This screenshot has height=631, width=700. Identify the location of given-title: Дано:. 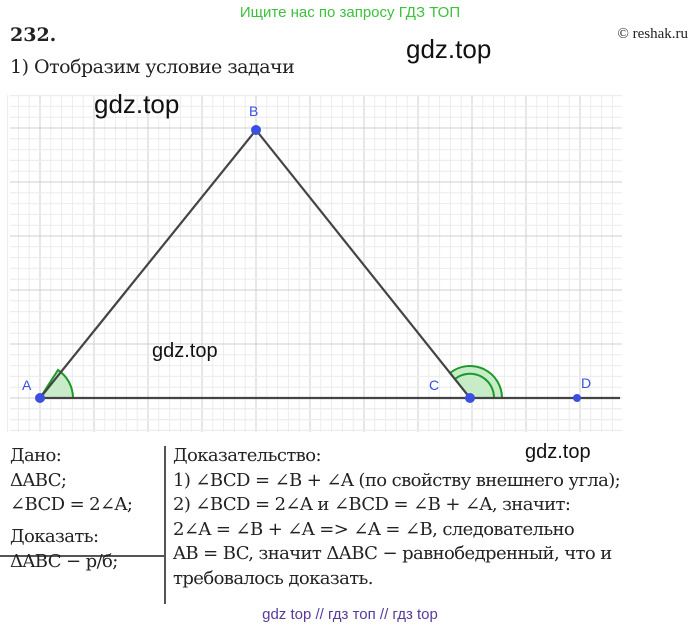
(36, 455).